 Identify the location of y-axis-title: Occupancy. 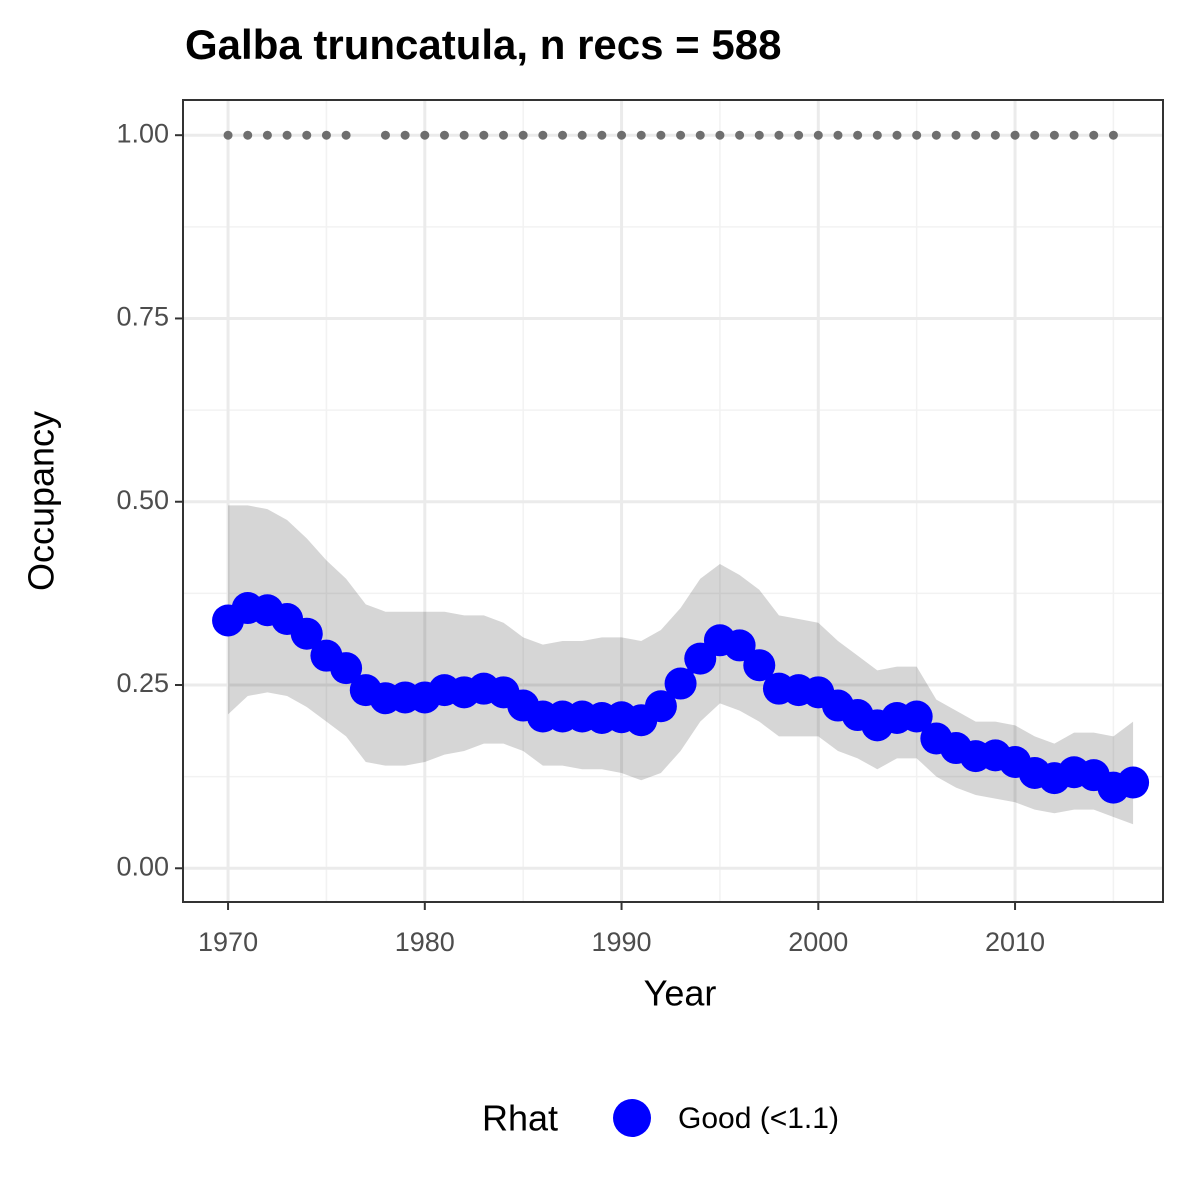
(41, 501).